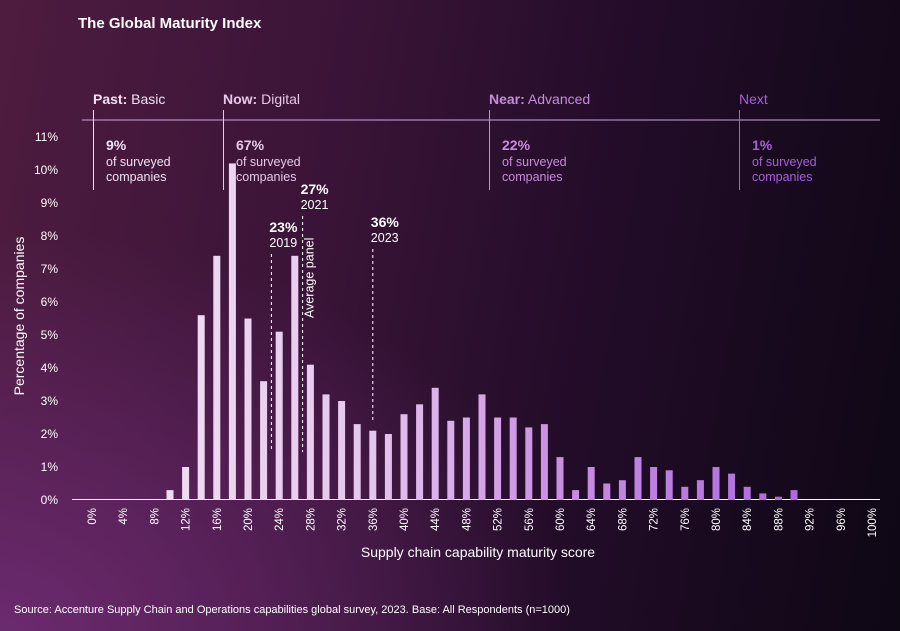 The width and height of the screenshot is (900, 631). I want to click on x-tick-label: 100%, so click(873, 522).